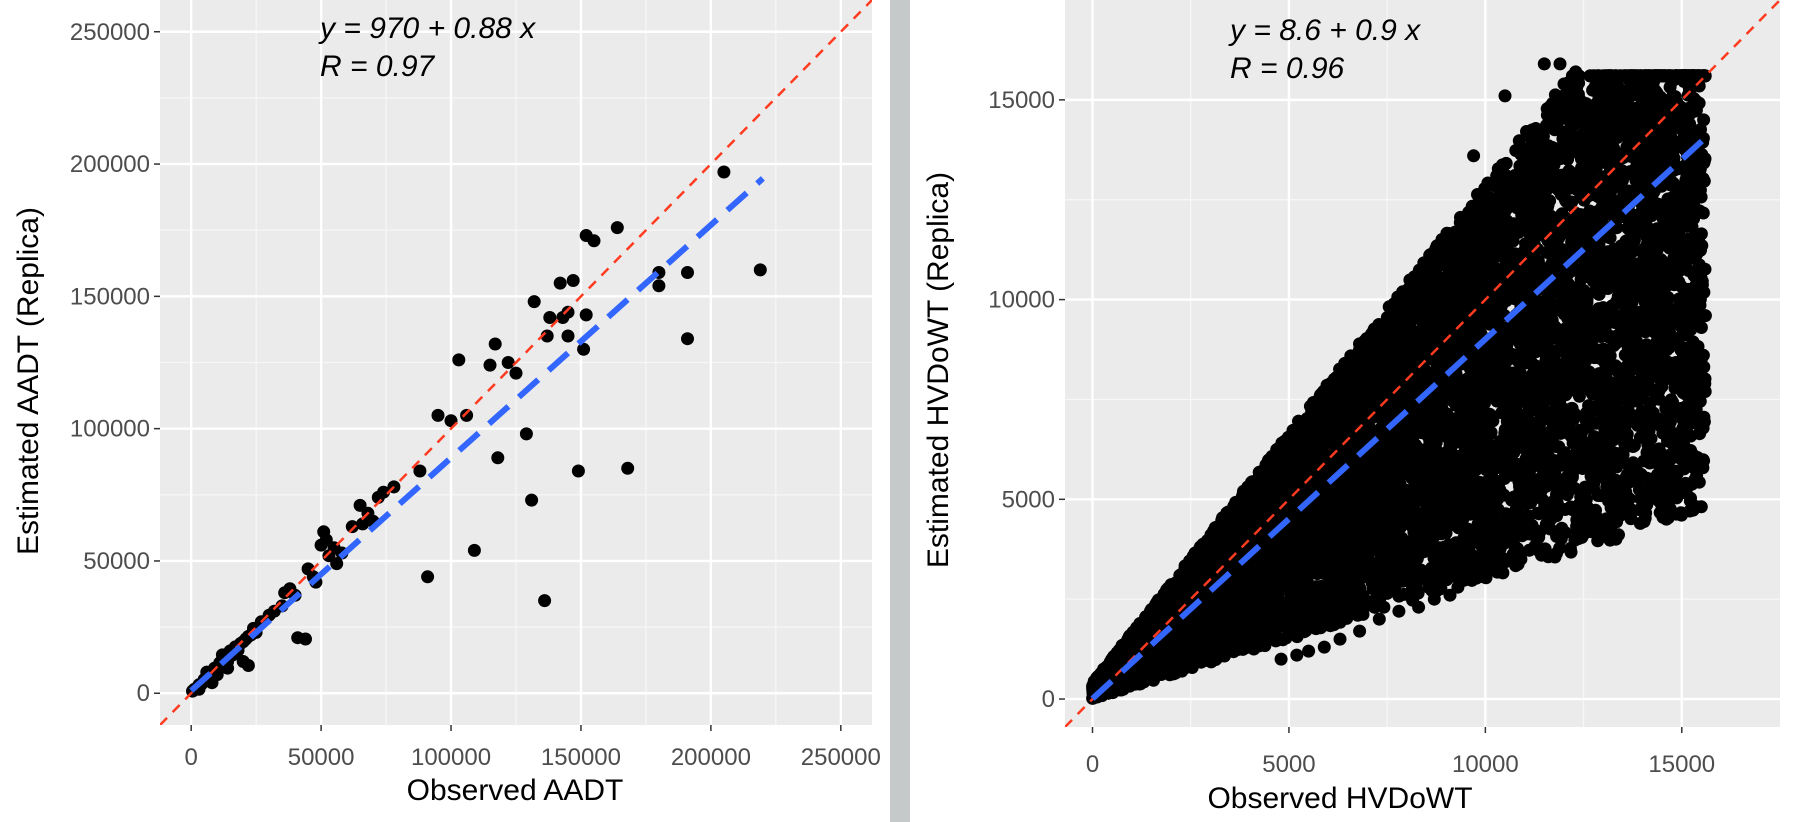 The height and width of the screenshot is (822, 1800). Describe the element at coordinates (116, 561) in the screenshot. I see `y-tick-label: 50000` at that location.